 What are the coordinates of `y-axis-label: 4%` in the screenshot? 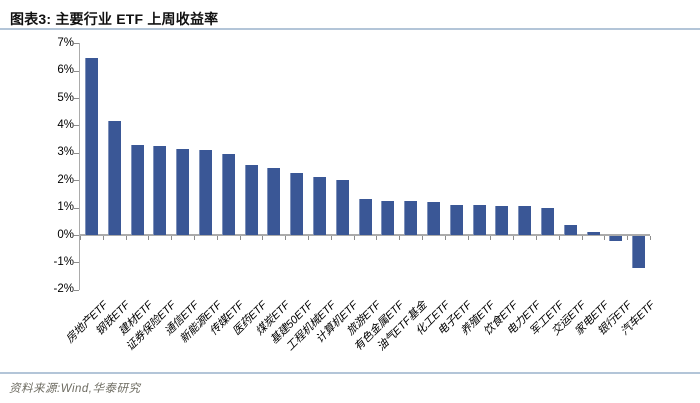 It's located at (65, 124).